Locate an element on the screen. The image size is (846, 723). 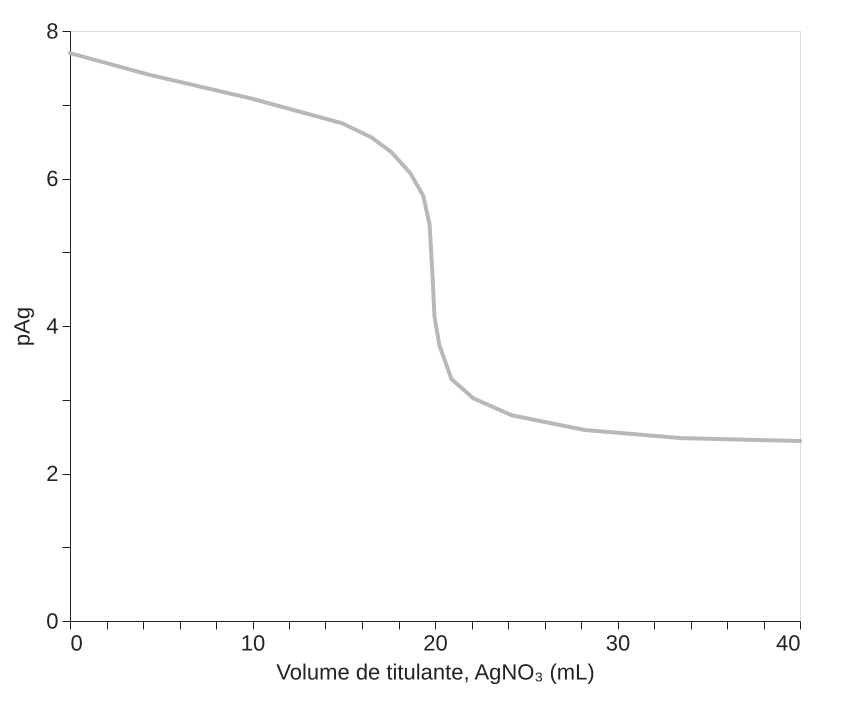
y-tick-label: 4 is located at coordinates (52, 326).